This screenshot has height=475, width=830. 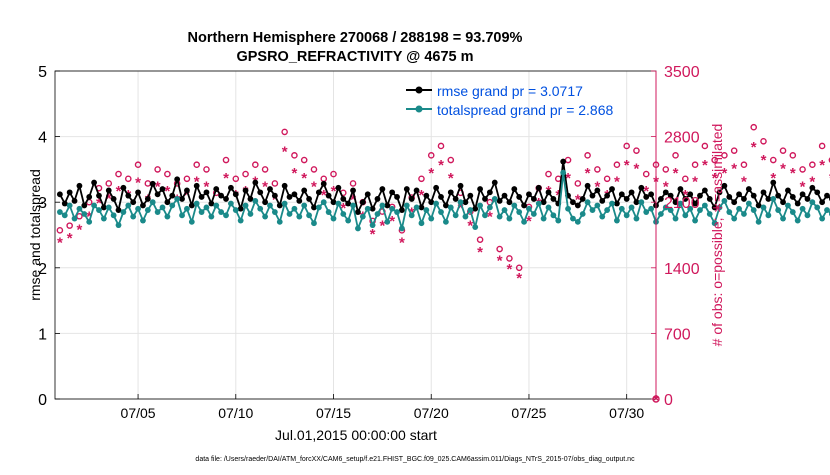 What do you see at coordinates (333, 413) in the screenshot?
I see `x-tick-label: 07/15` at bounding box center [333, 413].